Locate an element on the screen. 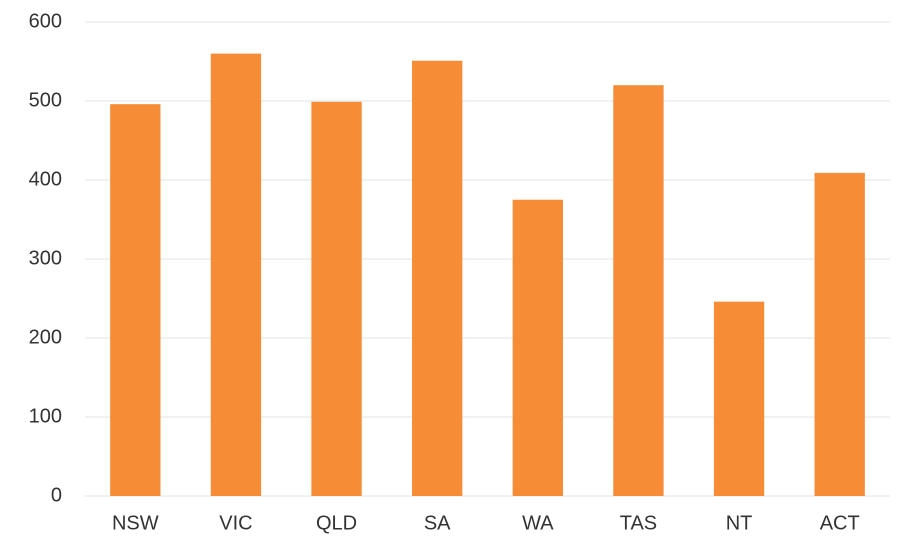 The image size is (899, 536). x-tick-label: TAS is located at coordinates (638, 523).